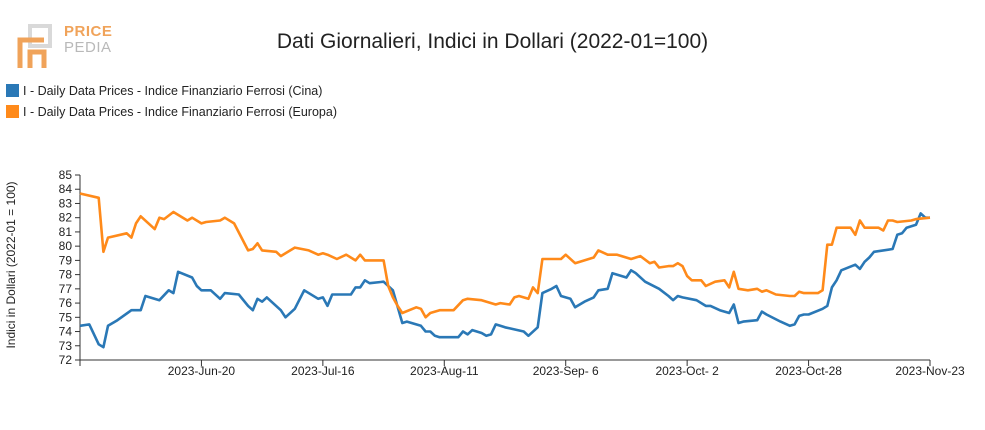  I want to click on y-tick-label: 83, so click(66, 203).